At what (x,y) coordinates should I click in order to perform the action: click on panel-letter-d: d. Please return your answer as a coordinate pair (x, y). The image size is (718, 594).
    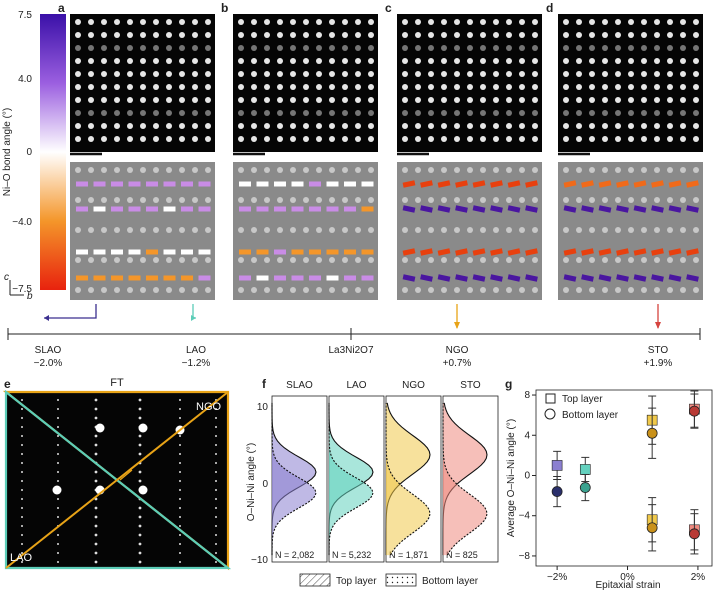
    Looking at the image, I should click on (549, 8).